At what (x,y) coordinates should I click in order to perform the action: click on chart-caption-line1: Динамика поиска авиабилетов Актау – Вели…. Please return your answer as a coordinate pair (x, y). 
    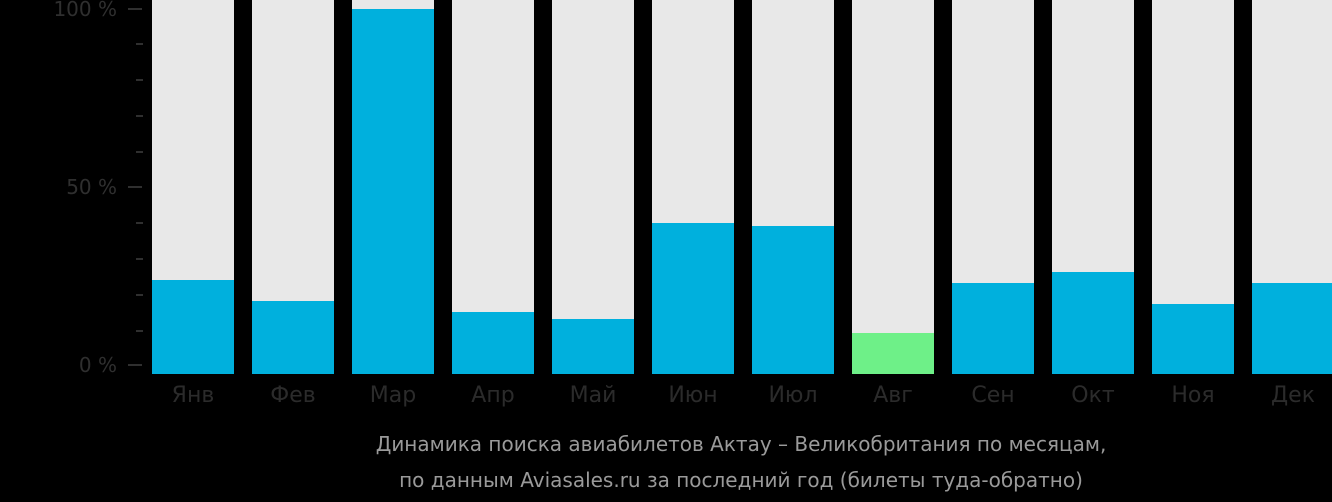
    Looking at the image, I should click on (741, 444).